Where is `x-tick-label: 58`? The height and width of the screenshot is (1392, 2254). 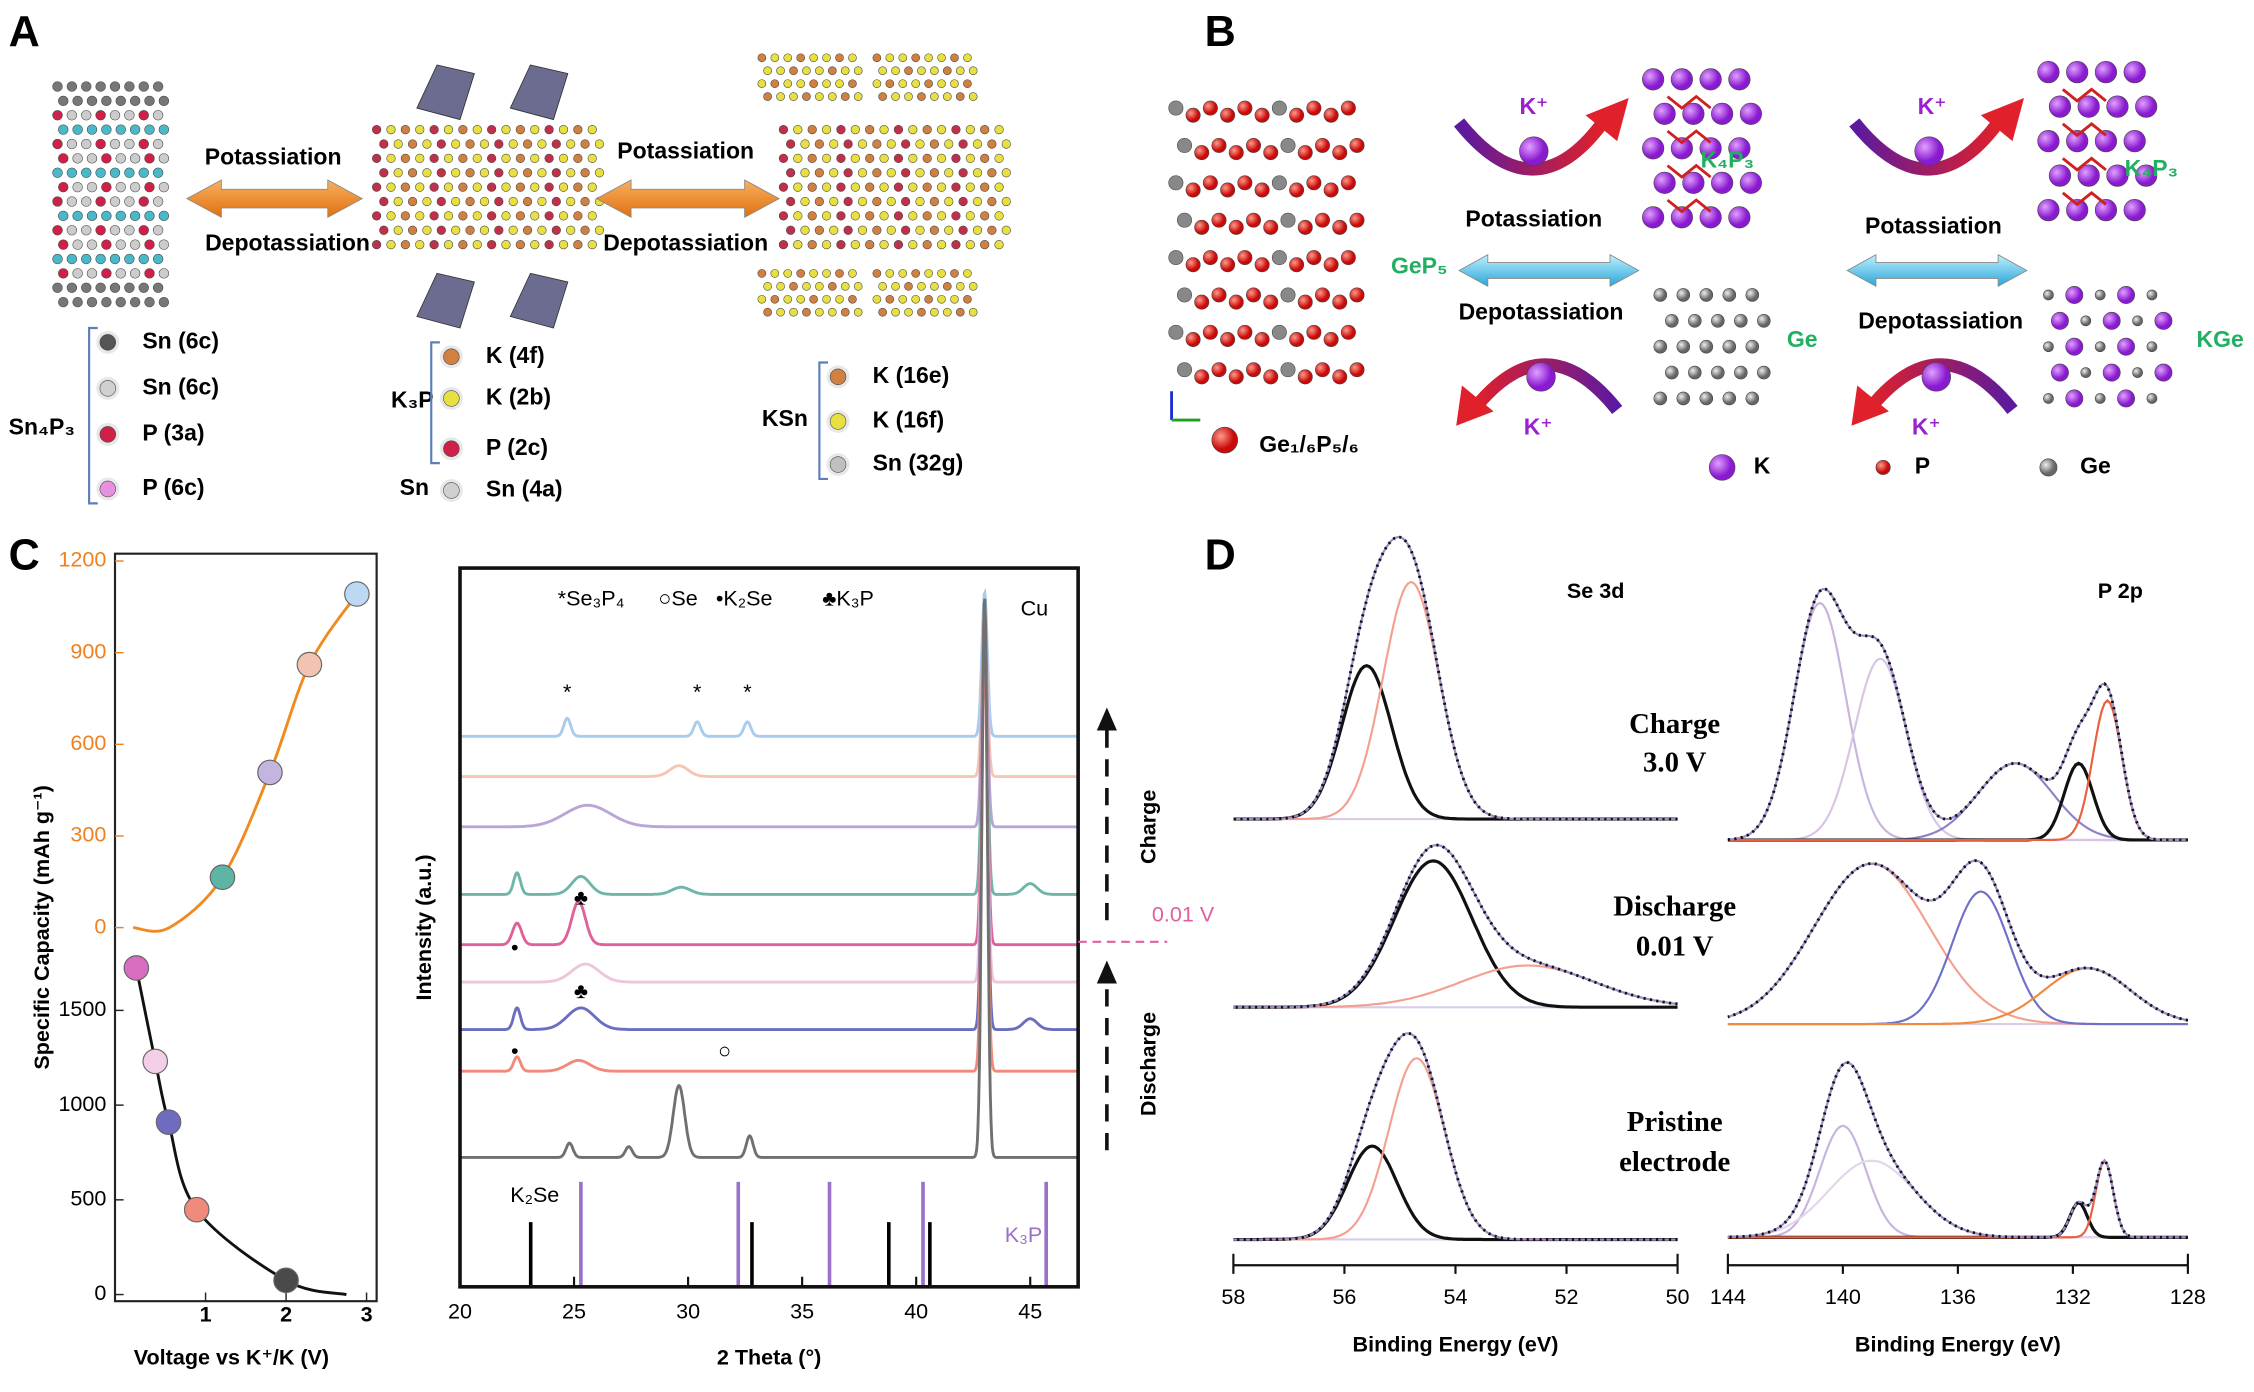 x-tick-label: 58 is located at coordinates (1233, 1296).